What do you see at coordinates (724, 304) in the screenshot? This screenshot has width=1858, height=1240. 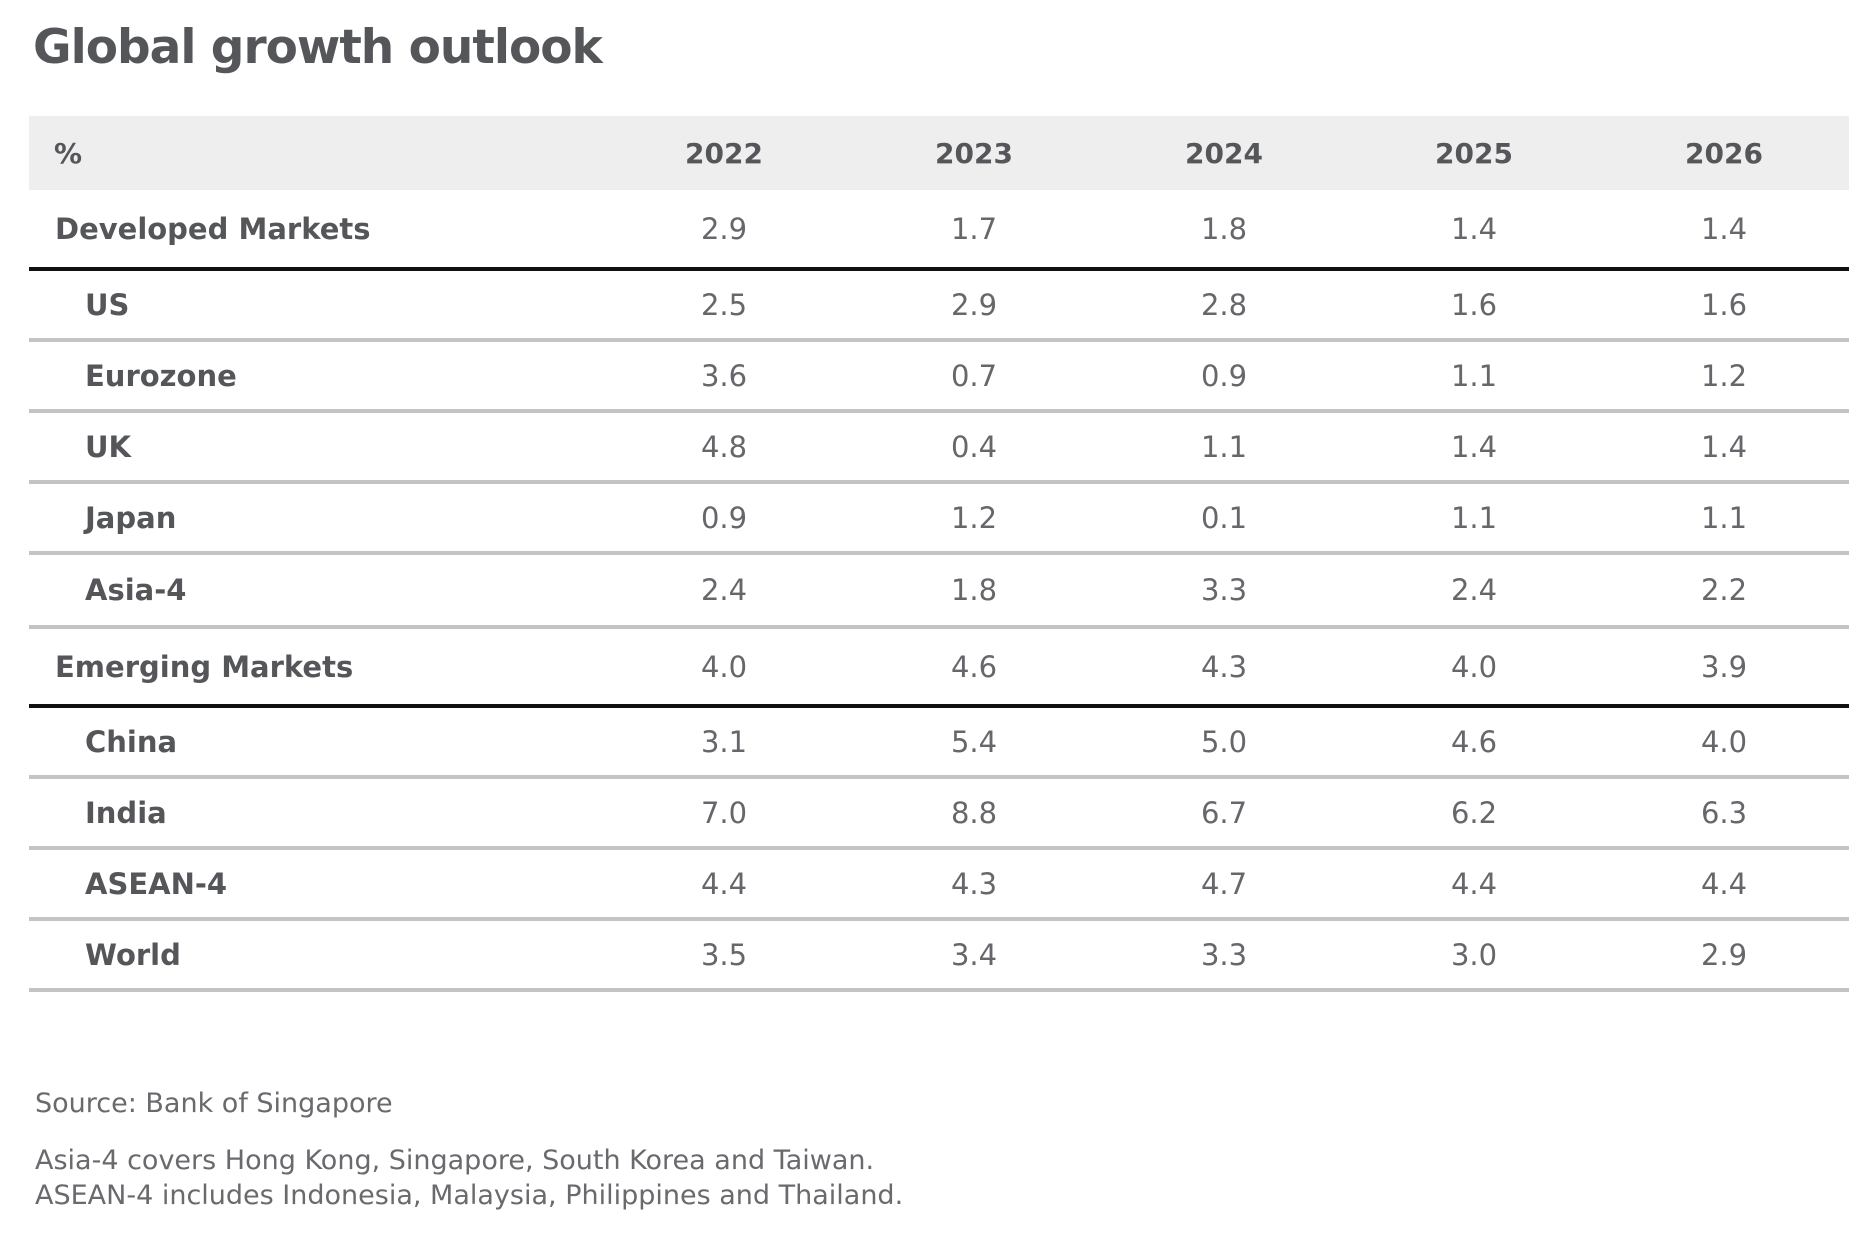 I see `table-cell: 2.5` at bounding box center [724, 304].